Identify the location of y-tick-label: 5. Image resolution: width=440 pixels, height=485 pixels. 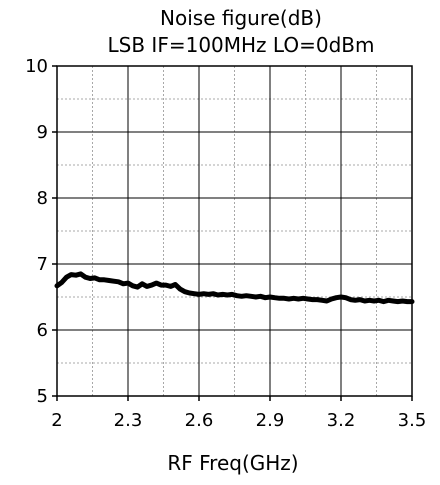
(42, 396).